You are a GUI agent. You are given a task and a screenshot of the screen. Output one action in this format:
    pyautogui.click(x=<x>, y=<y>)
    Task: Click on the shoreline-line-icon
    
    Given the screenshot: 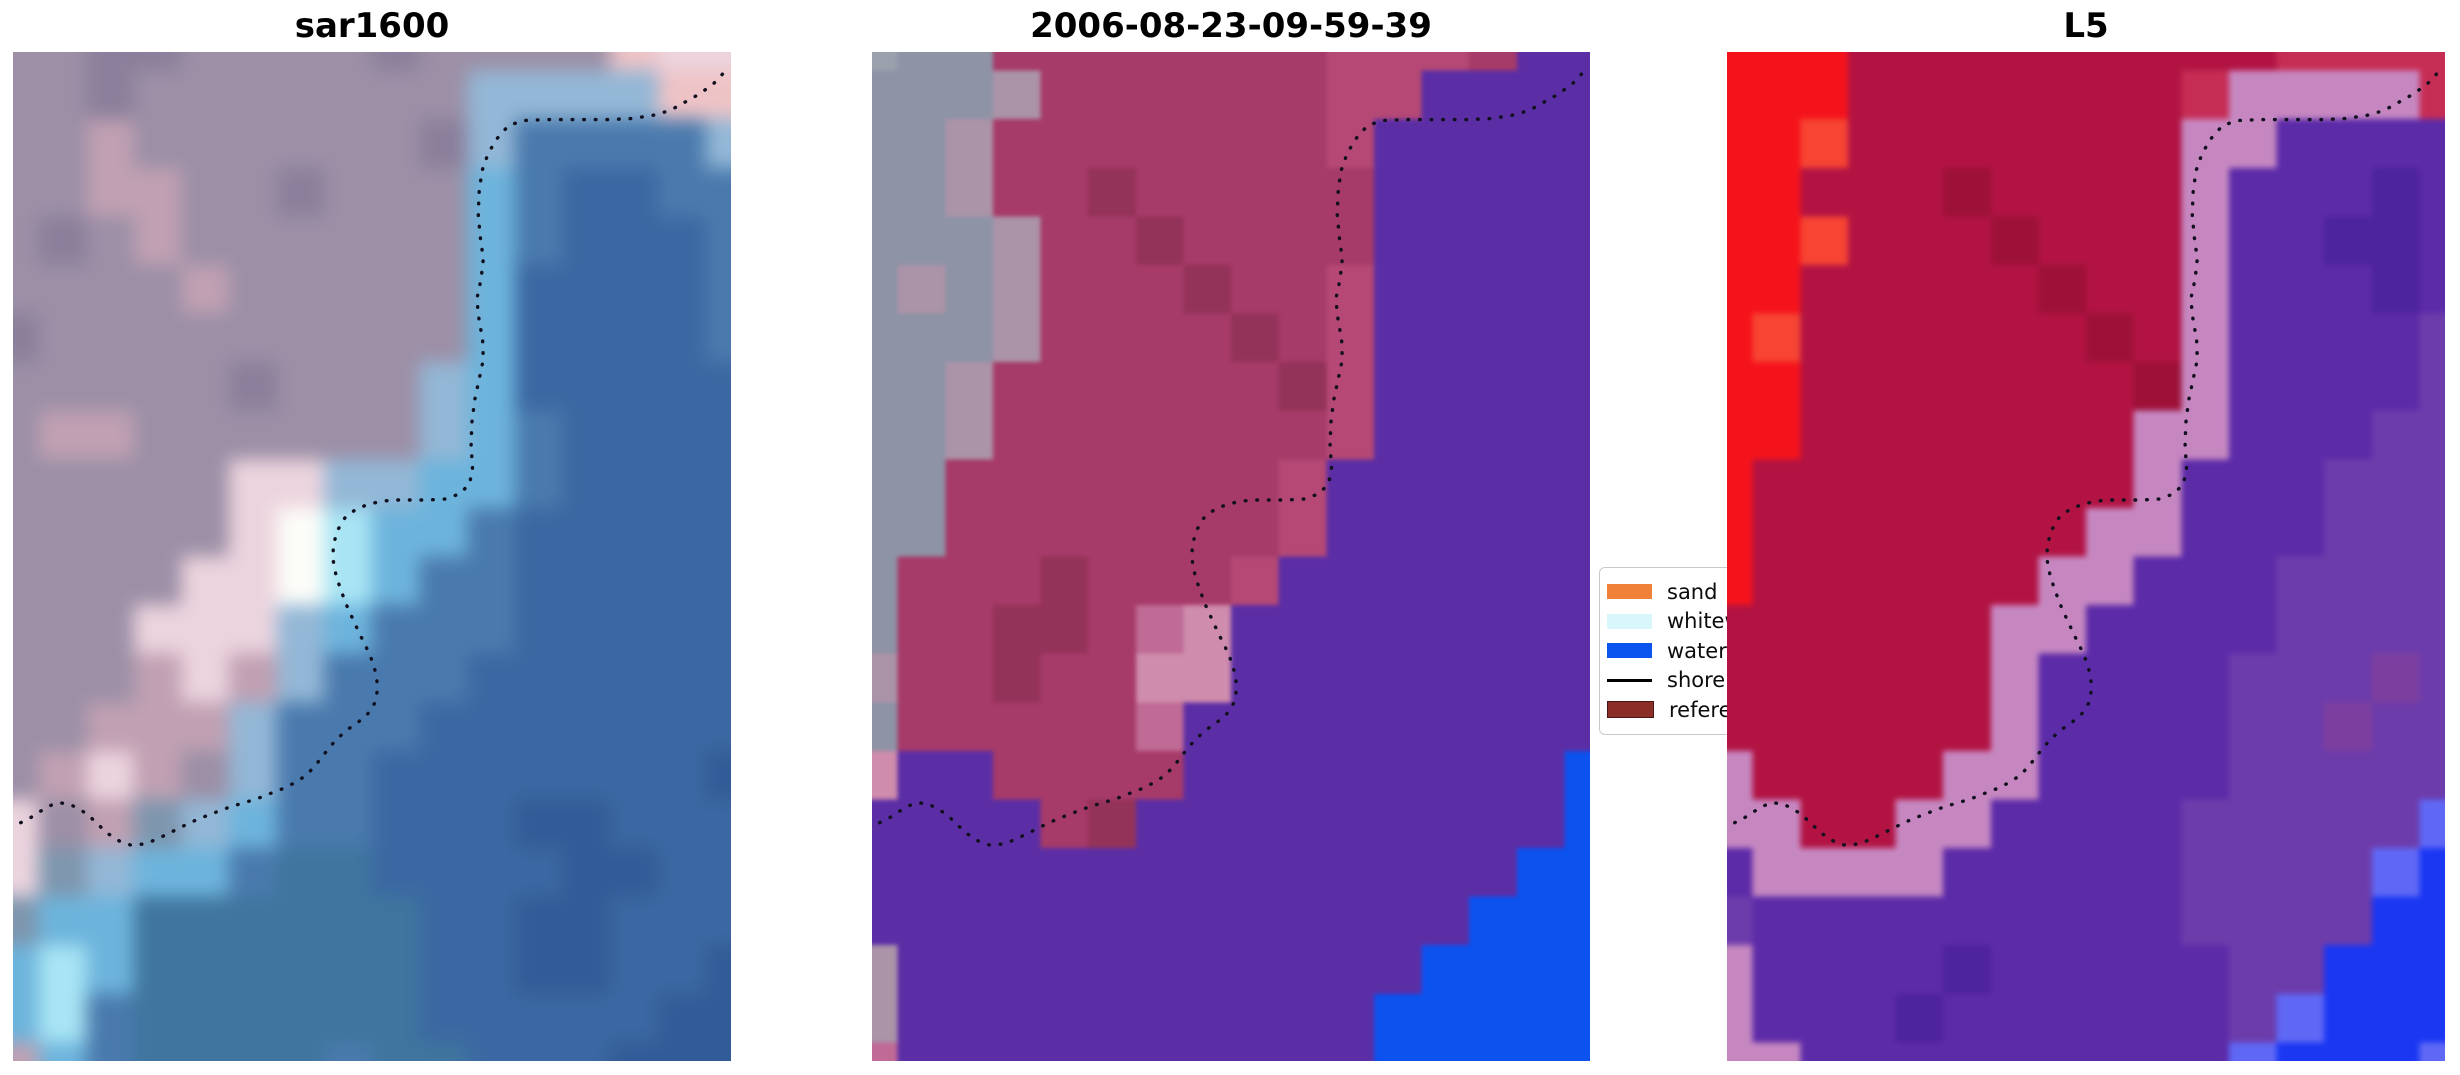 What is the action you would take?
    pyautogui.click(x=1629, y=680)
    